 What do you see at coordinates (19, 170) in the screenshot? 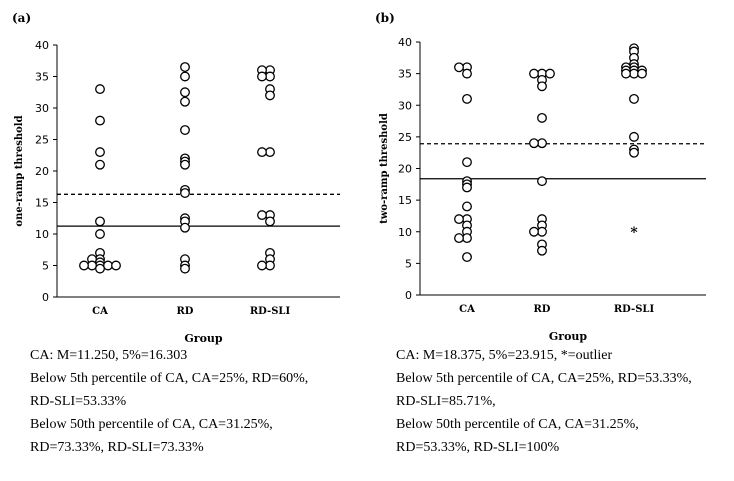
I see `panel-a-y-axis-title: one-ramp threshold` at bounding box center [19, 170].